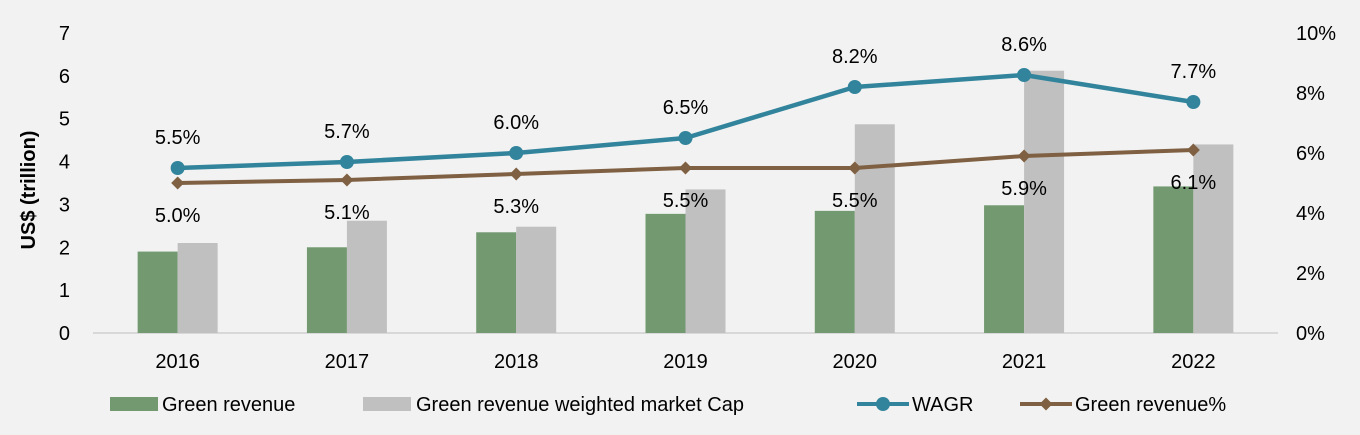 The width and height of the screenshot is (1360, 435). I want to click on x-tick-label: 2020, so click(855, 362).